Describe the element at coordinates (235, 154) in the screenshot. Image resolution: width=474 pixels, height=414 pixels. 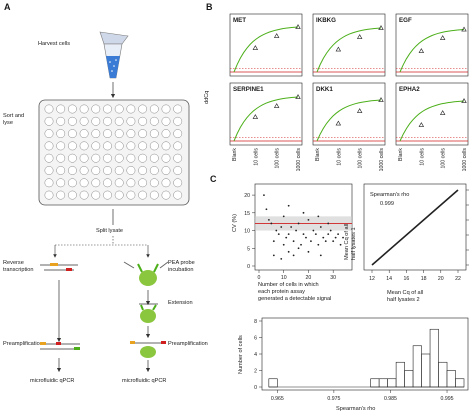
I see `x-tick-label: Blank` at that location.